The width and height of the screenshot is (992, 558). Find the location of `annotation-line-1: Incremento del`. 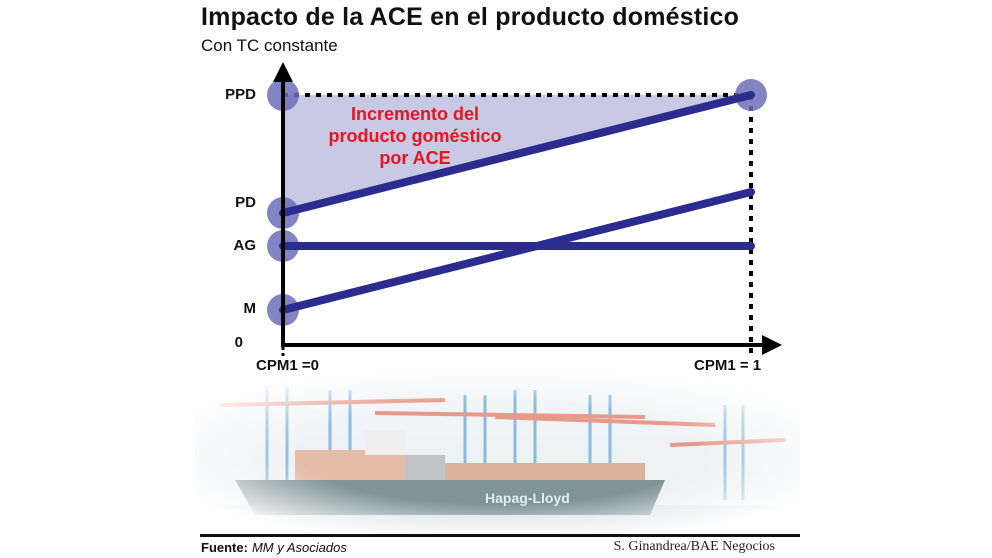

annotation-line-1: Incremento del is located at coordinates (415, 114).